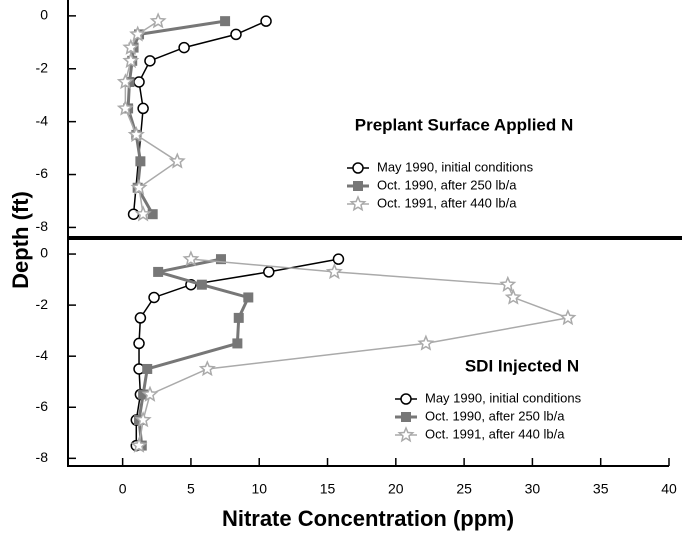 Image resolution: width=682 pixels, height=536 pixels. What do you see at coordinates (533, 489) in the screenshot?
I see `x-tick-label: 30` at bounding box center [533, 489].